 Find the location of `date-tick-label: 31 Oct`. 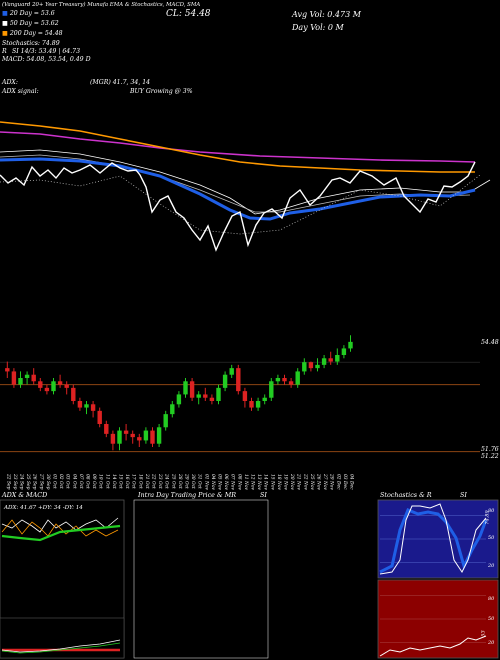

date-tick-label: 31 Oct is located at coordinates (199, 481).